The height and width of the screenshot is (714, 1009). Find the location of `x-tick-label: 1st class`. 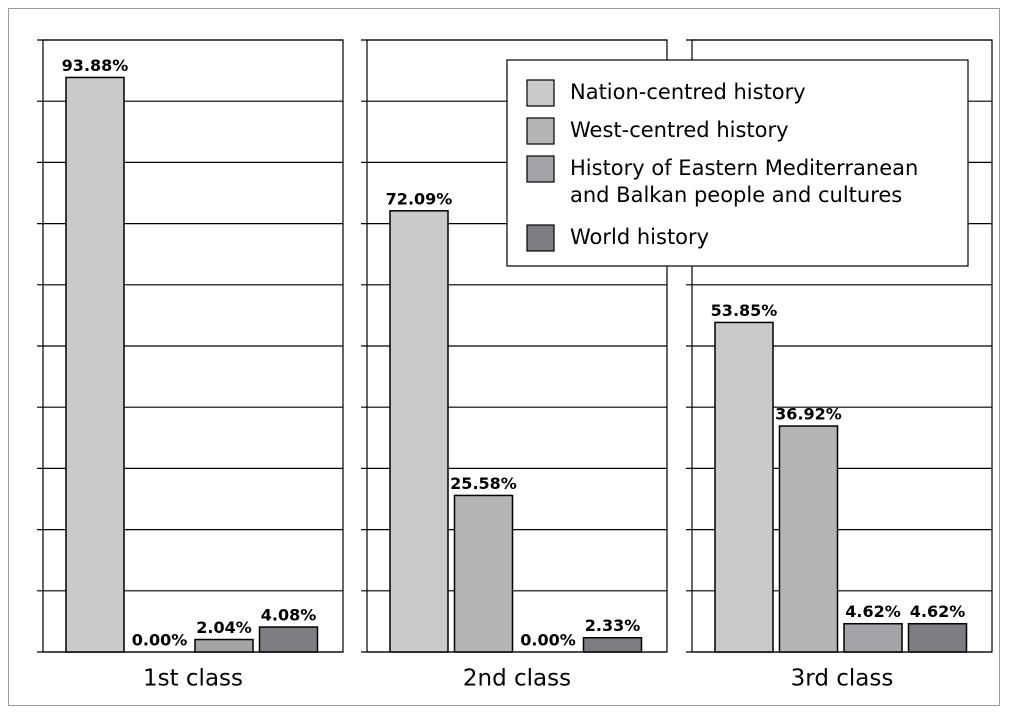

x-tick-label: 1st class is located at coordinates (193, 679).